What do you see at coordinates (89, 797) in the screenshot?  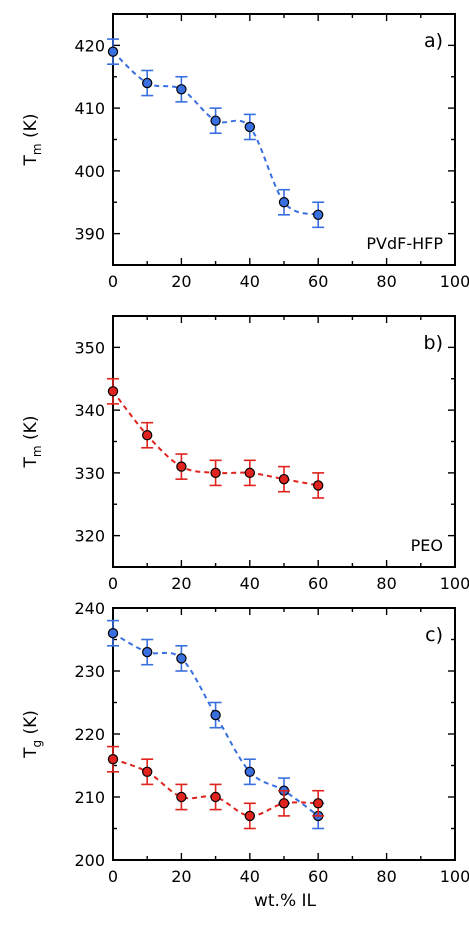 I see `y-tick-label: 210` at bounding box center [89, 797].